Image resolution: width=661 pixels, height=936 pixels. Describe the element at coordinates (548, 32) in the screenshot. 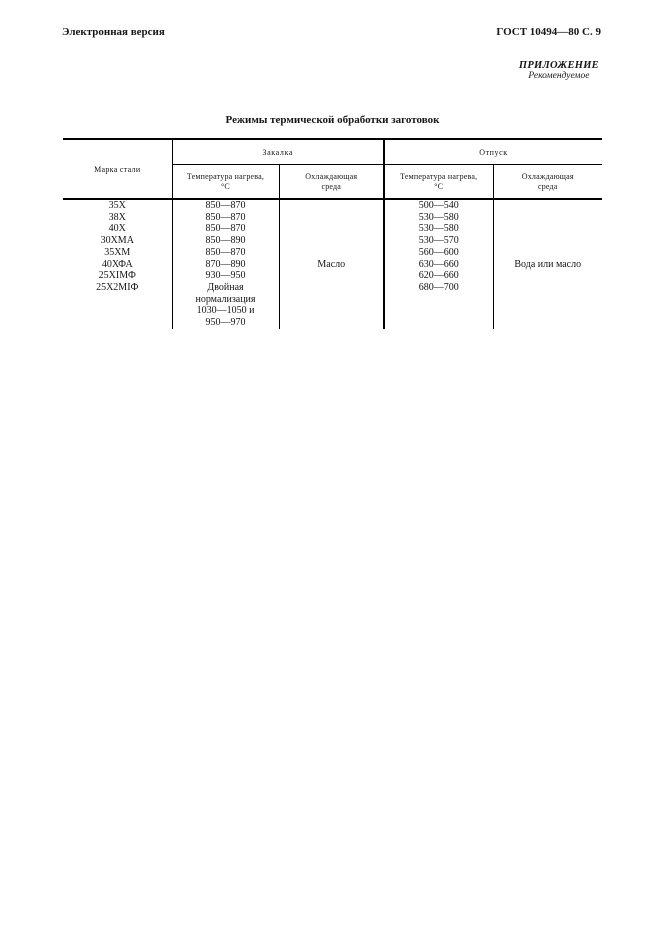

I see `gost-document-number: ГОСТ 10494—80 С. 9` at that location.